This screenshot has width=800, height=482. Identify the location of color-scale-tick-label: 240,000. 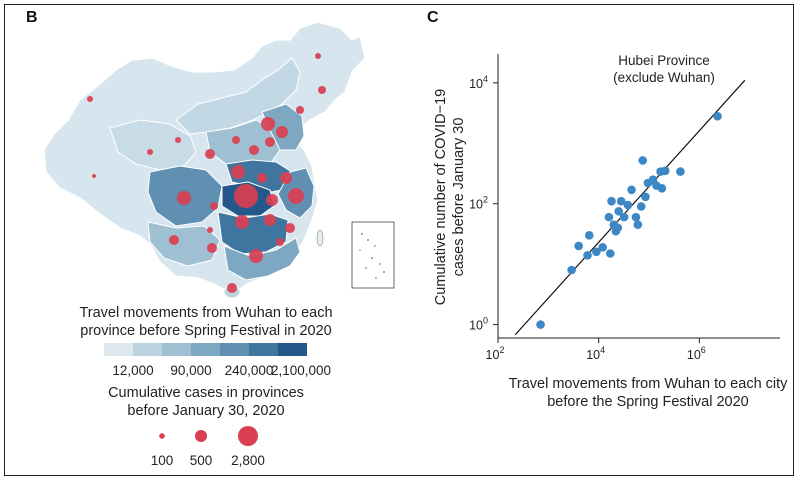
(249, 370).